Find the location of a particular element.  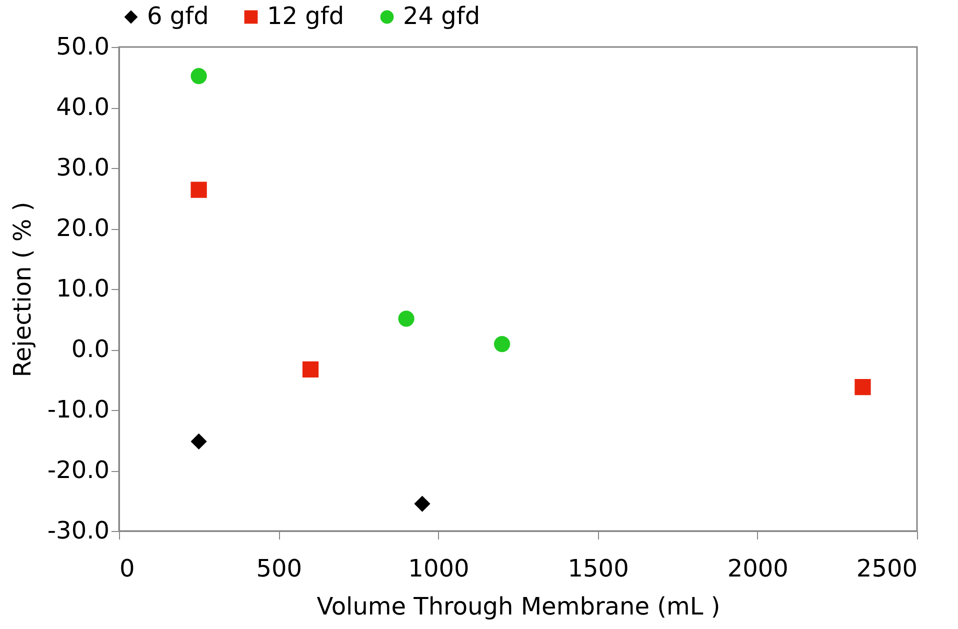

x-axis-title: Volume Through Membrane (mL ) is located at coordinates (518, 606).